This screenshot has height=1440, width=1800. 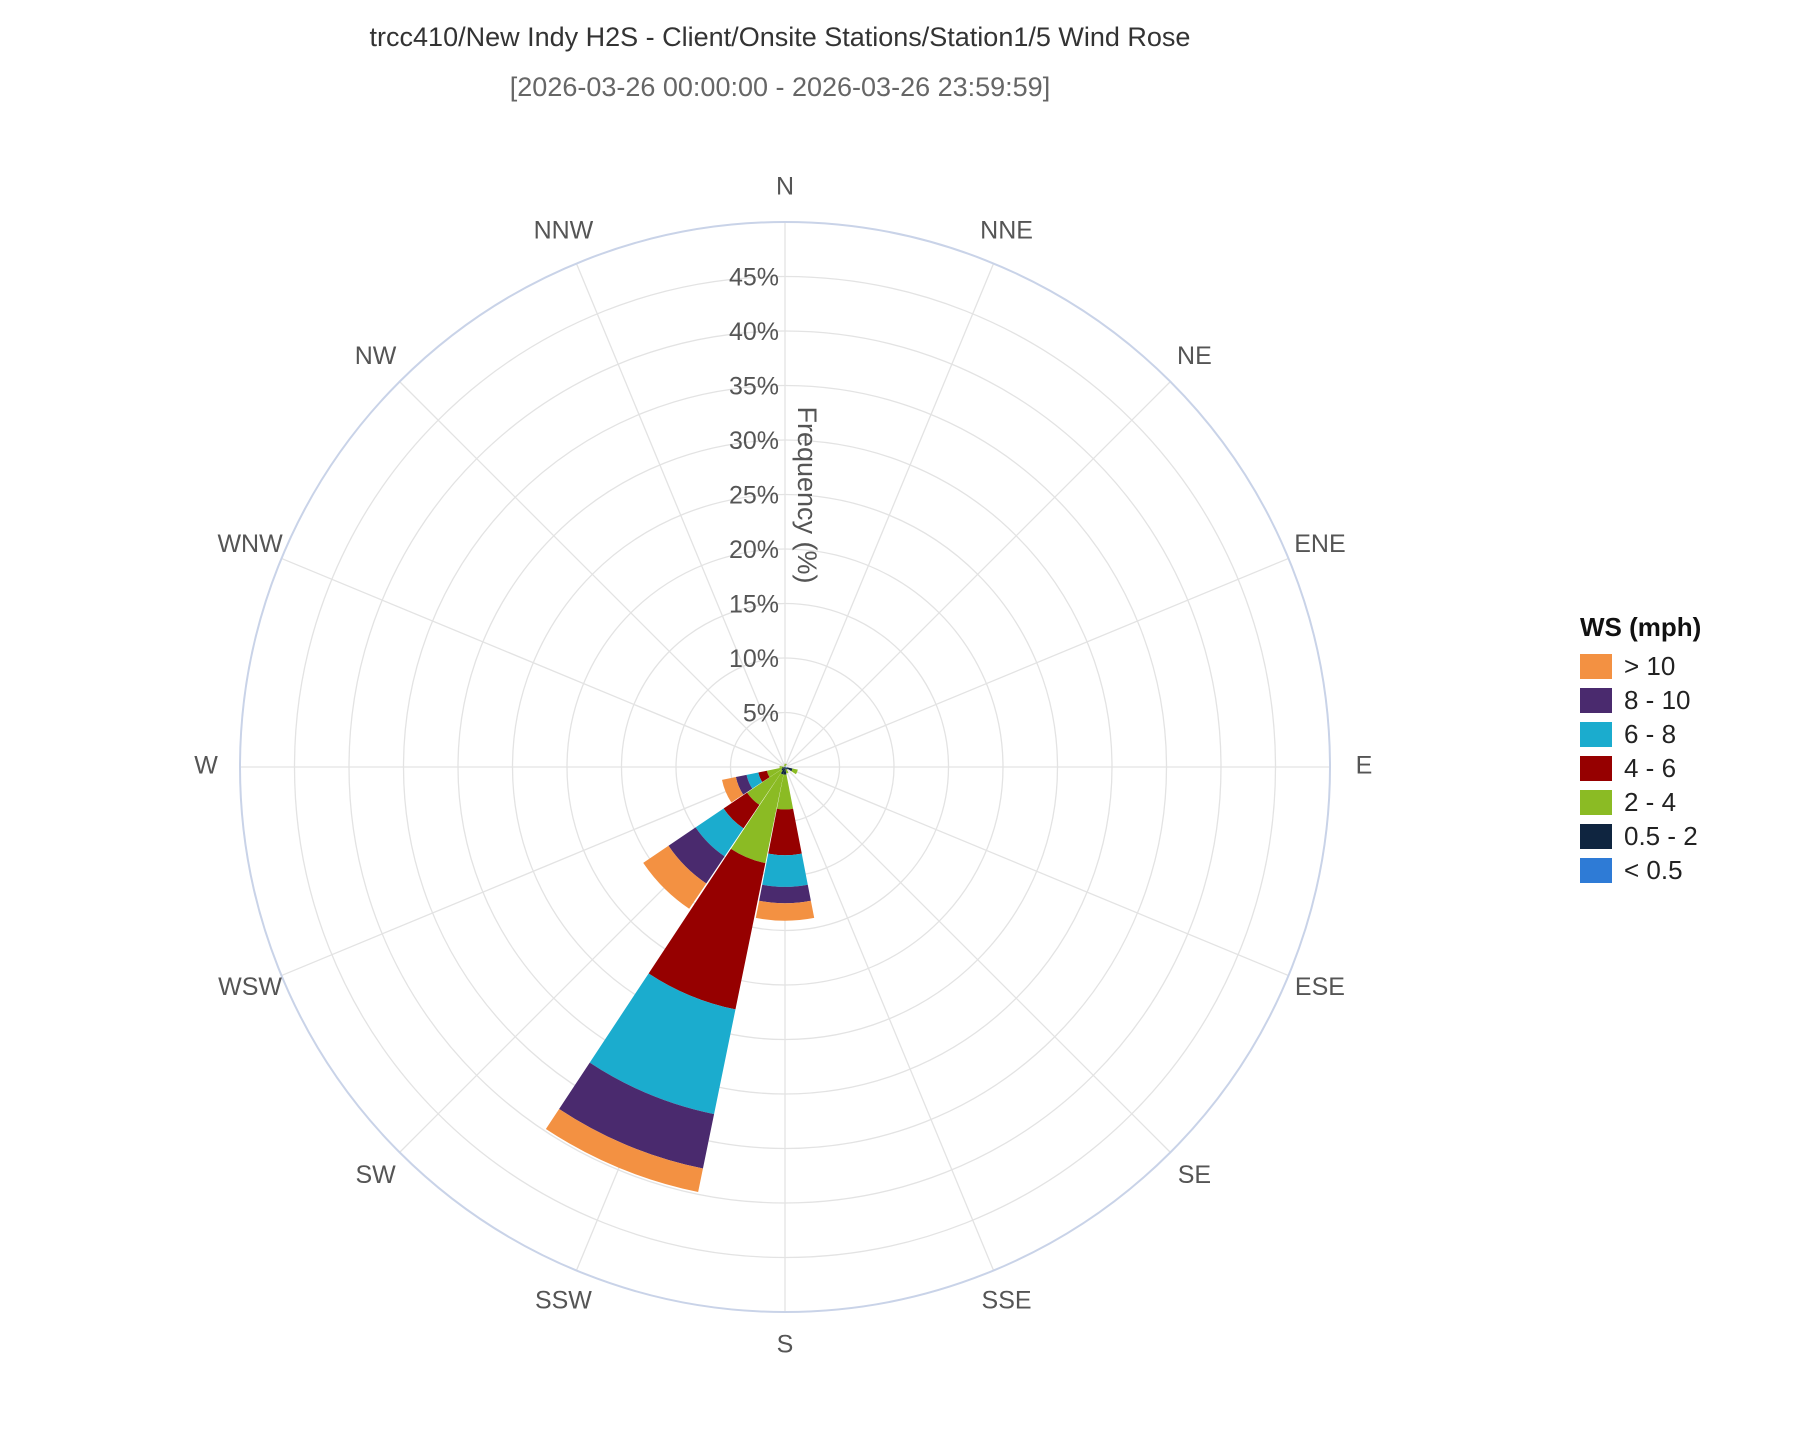 I want to click on radial-tick-label: 25%, so click(x=754, y=496).